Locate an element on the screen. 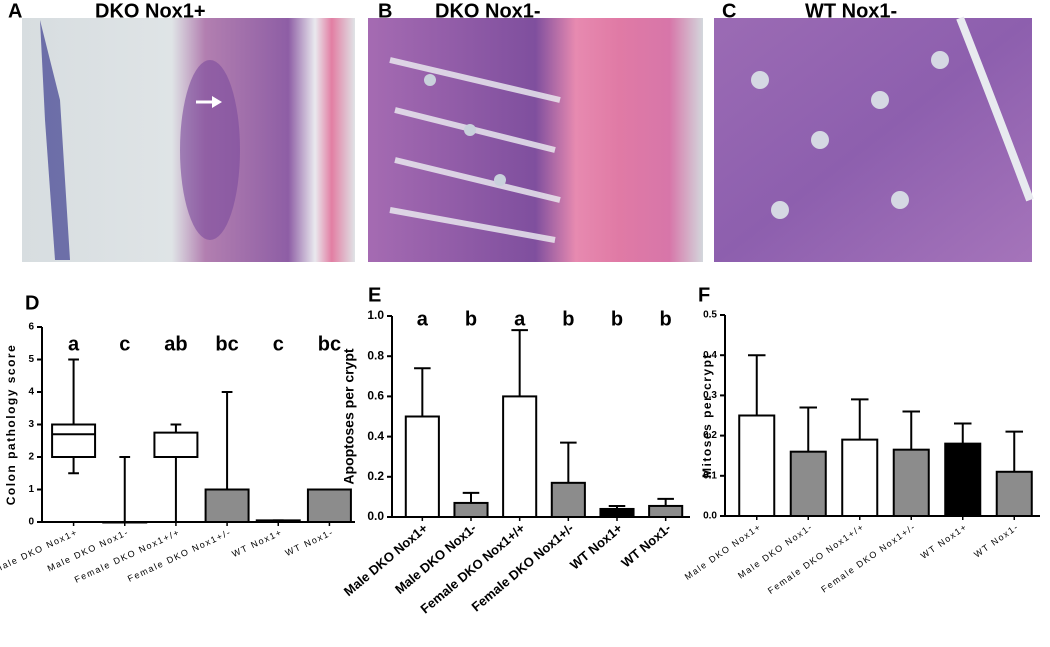 The height and width of the screenshot is (647, 1050). panel-letter: D is located at coordinates (32, 303).